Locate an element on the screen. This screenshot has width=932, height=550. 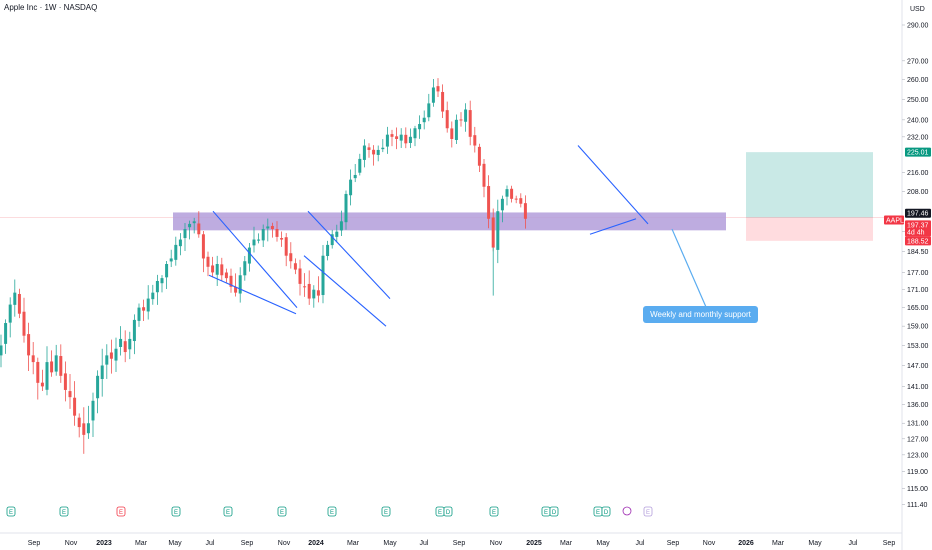
split-event-icon is located at coordinates (627, 511).